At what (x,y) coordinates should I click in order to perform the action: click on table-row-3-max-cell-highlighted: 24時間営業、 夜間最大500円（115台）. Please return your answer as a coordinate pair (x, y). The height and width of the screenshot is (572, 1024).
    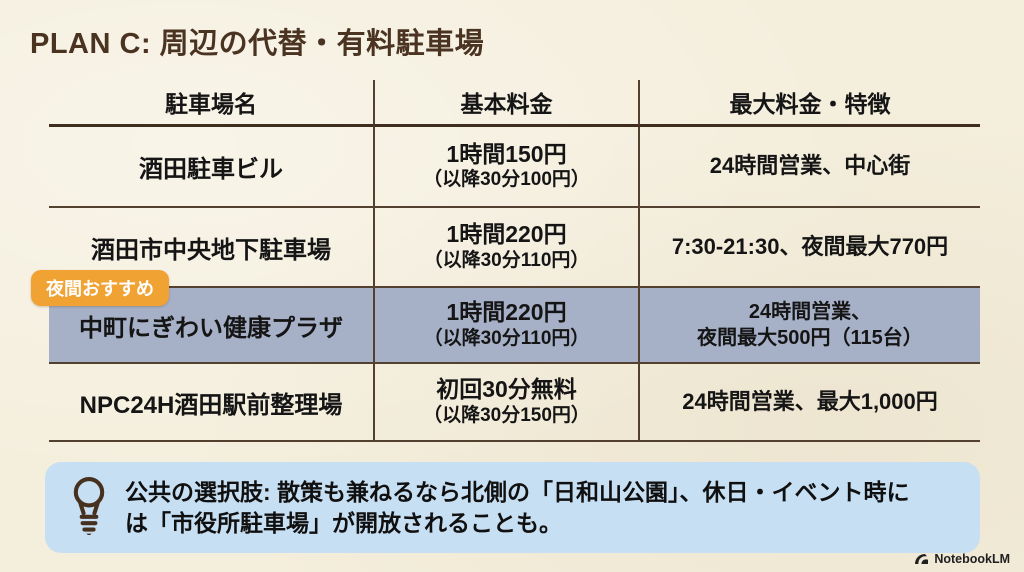
    Looking at the image, I should click on (809, 326).